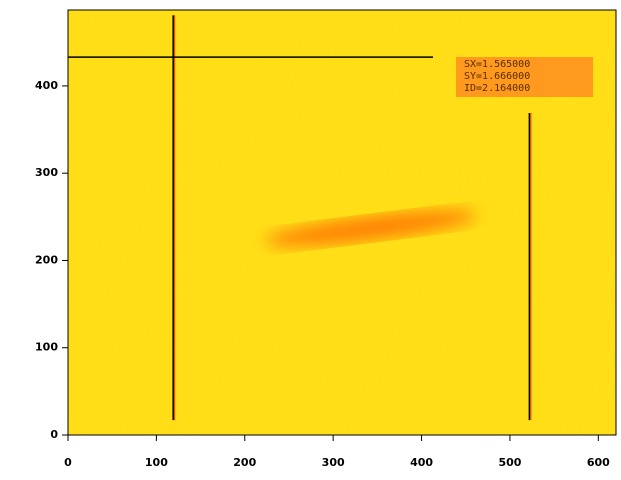  What do you see at coordinates (333, 462) in the screenshot?
I see `x-tick-label: 300` at bounding box center [333, 462].